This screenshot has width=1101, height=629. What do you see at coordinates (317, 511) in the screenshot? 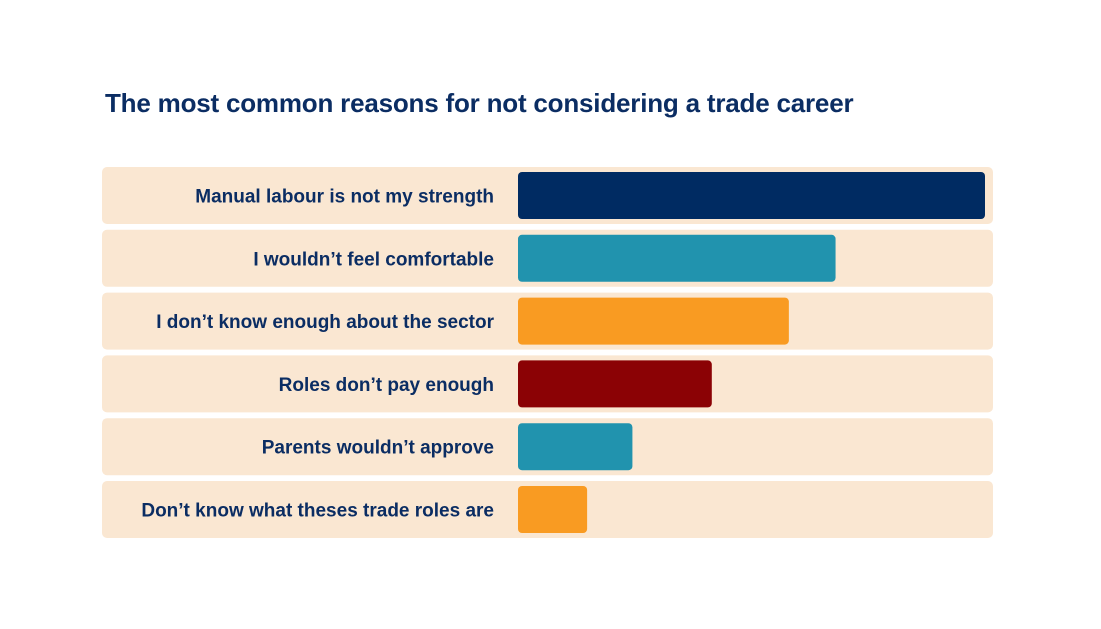
I see `category-label: Don’t know what theses trade roles are` at bounding box center [317, 511].